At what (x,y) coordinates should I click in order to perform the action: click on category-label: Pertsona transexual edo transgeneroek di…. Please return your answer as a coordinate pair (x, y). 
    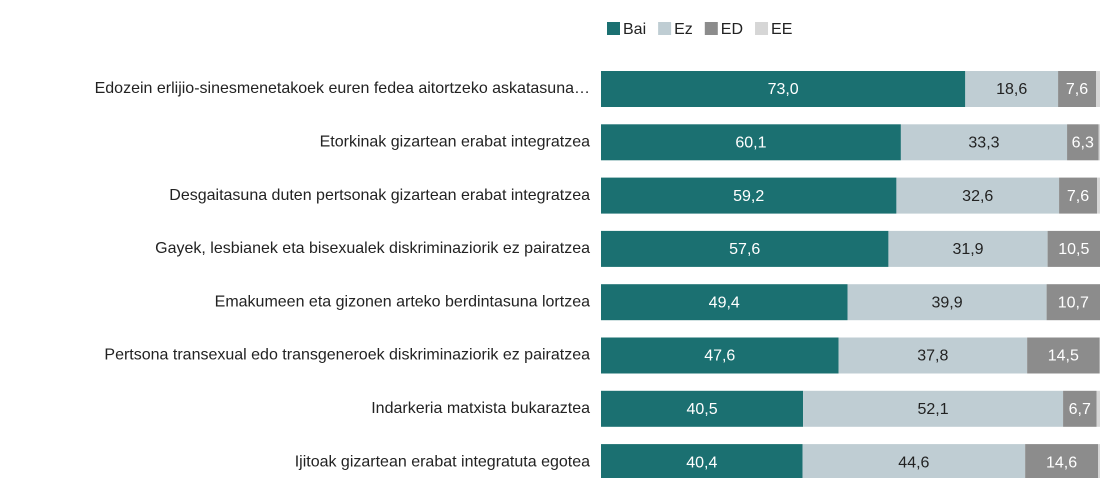
    Looking at the image, I should click on (347, 355).